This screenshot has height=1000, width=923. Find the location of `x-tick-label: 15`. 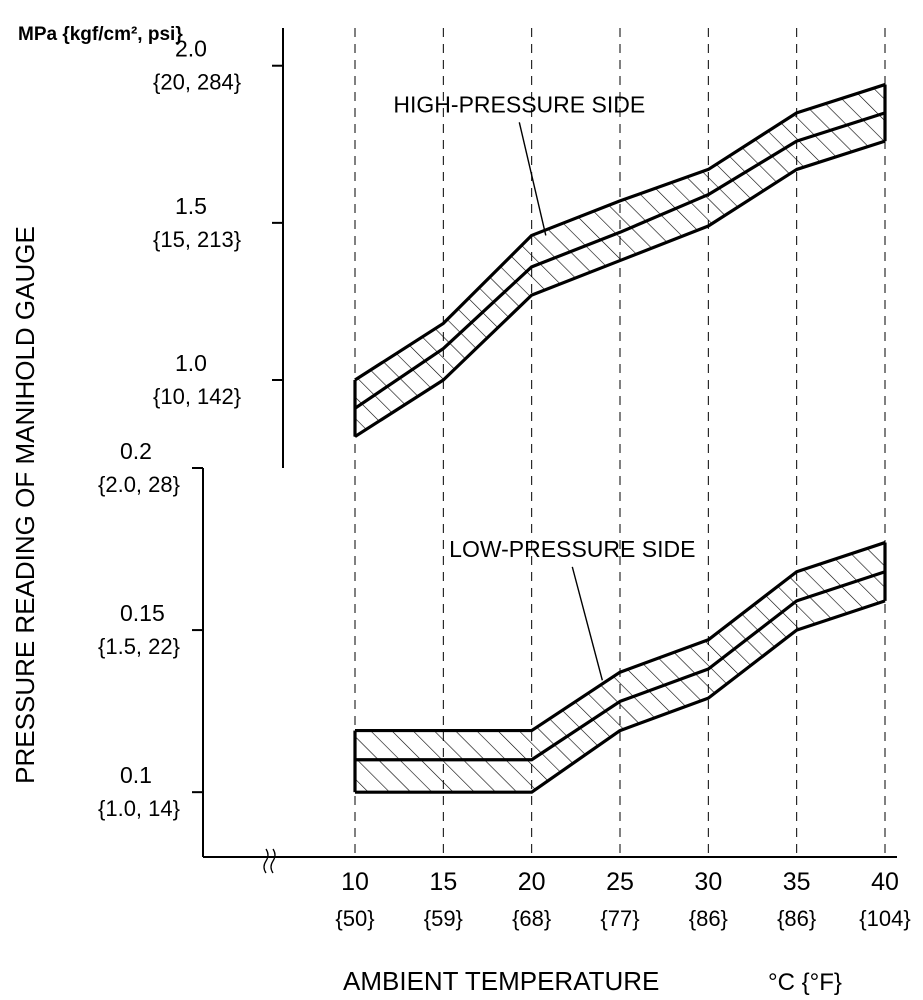

x-tick-label: 15 is located at coordinates (443, 882).